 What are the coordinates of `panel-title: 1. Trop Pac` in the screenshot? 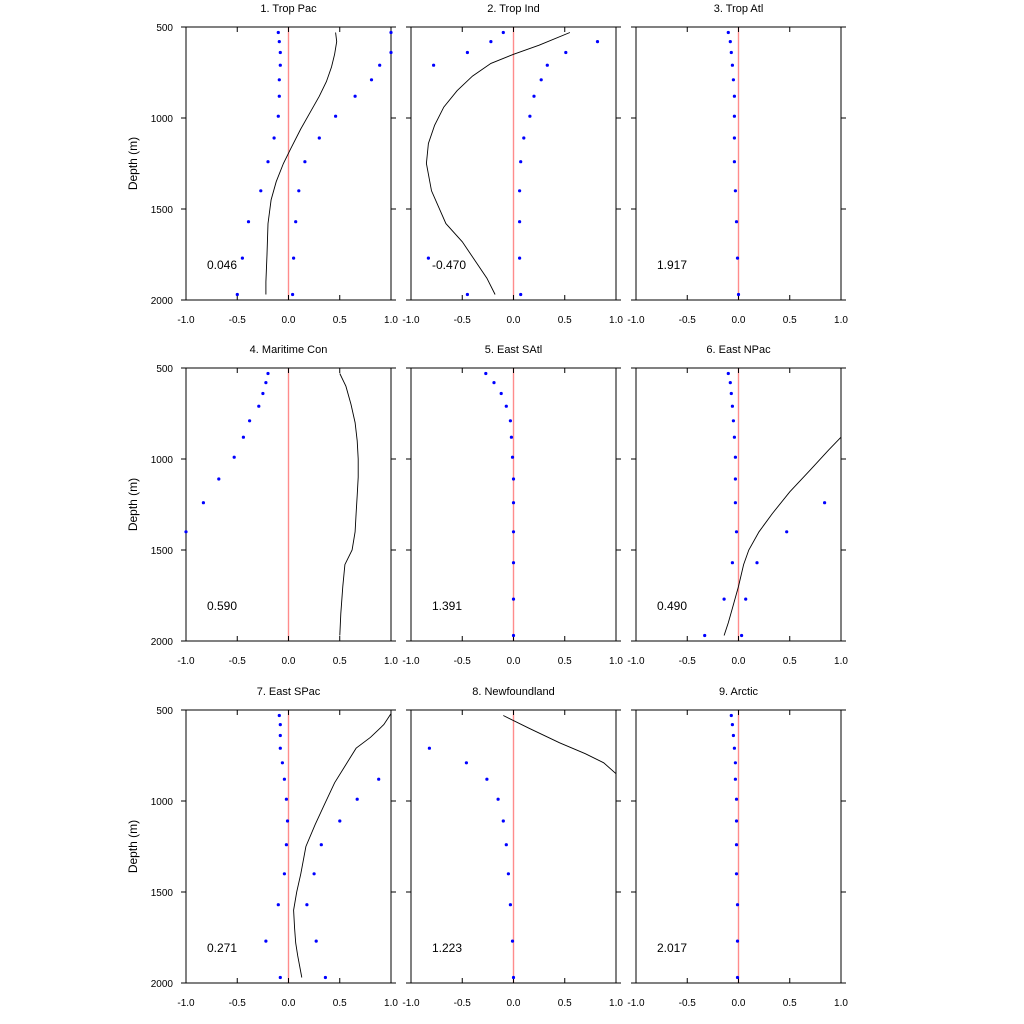 It's located at (288, 9).